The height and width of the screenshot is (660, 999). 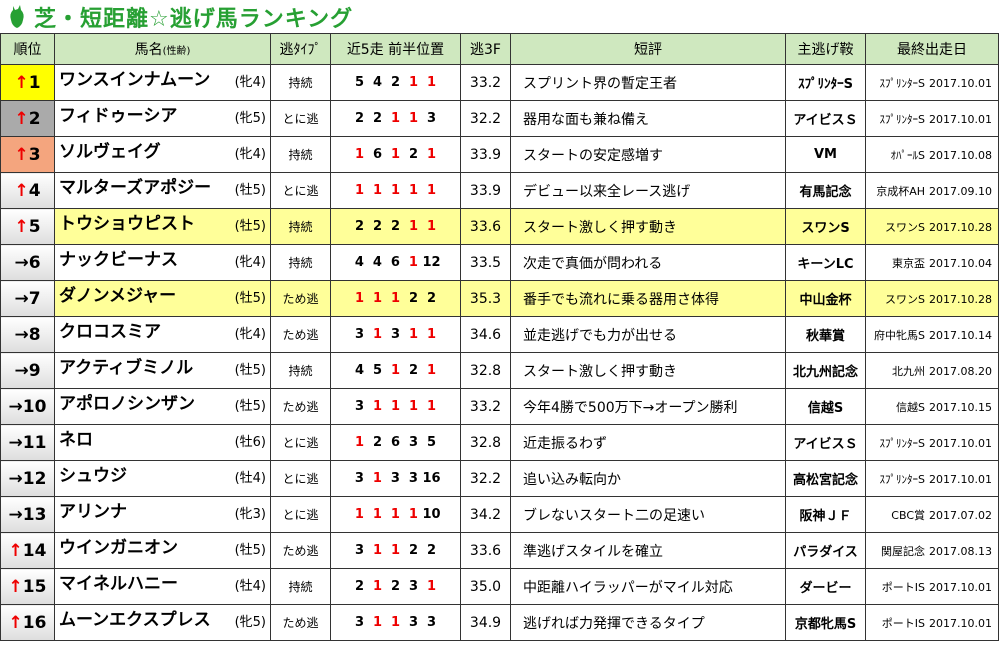 I want to click on name-cell: (牝4) ワンスインナムーン, so click(x=162, y=82).